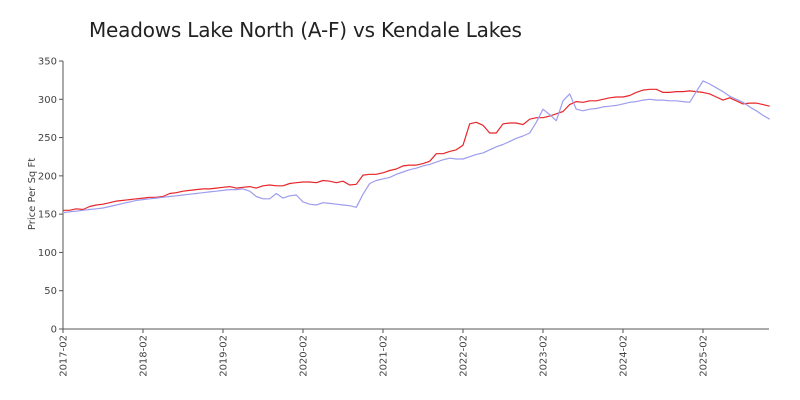 The width and height of the screenshot is (800, 400). I want to click on x-tick-label: 2022-02, so click(464, 356).